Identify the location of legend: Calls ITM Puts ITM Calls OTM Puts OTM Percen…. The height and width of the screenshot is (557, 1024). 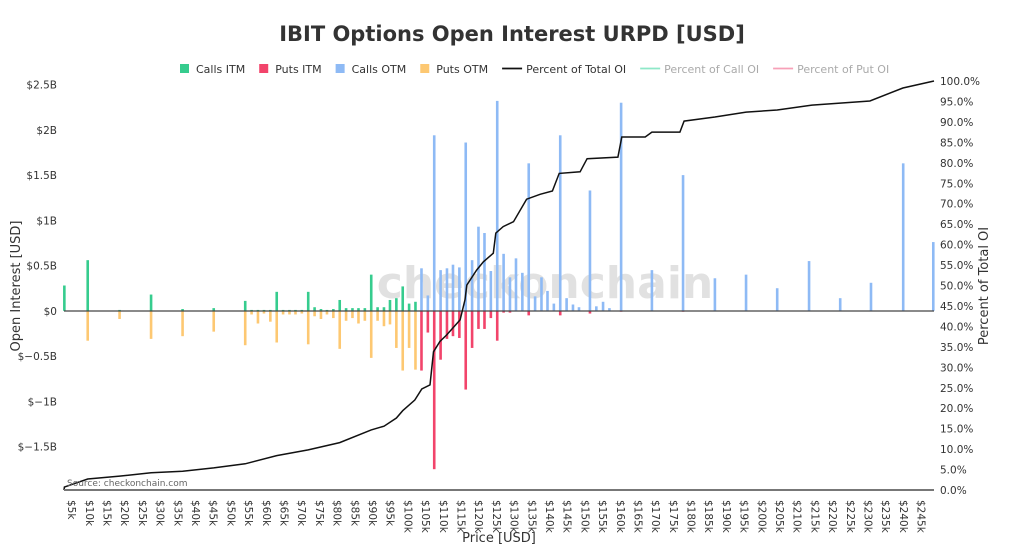
(534, 69).